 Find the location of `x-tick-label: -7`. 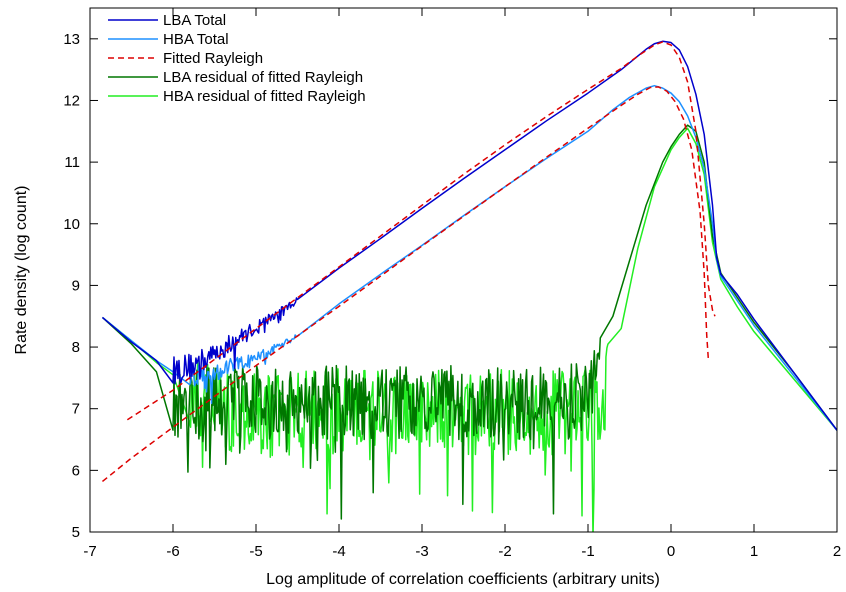

x-tick-label: -7 is located at coordinates (89, 551).